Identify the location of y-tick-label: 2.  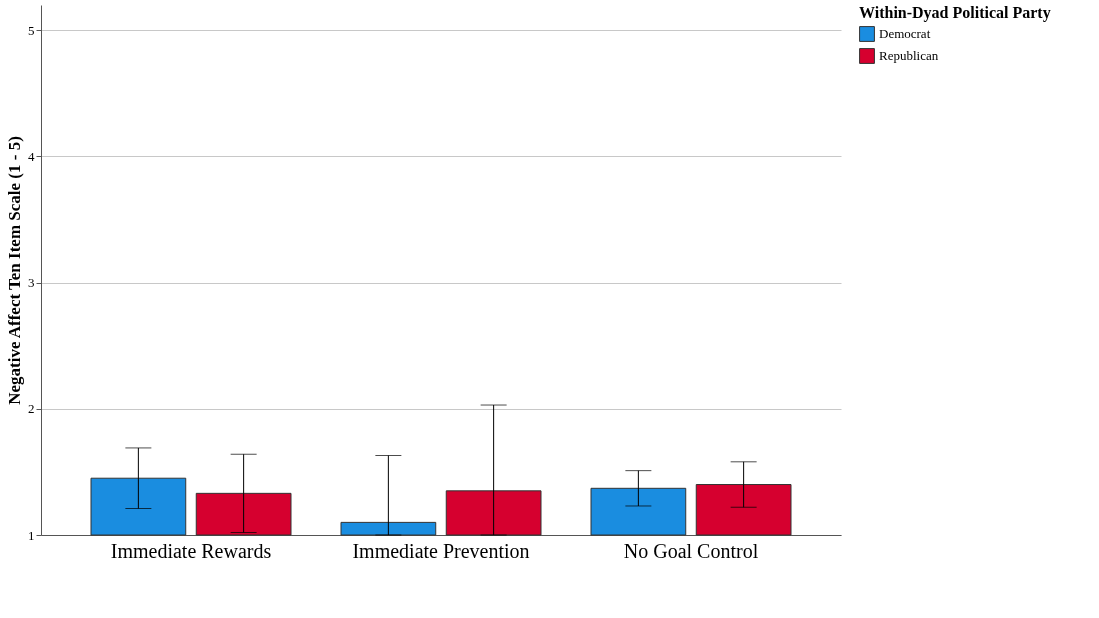
(31, 409).